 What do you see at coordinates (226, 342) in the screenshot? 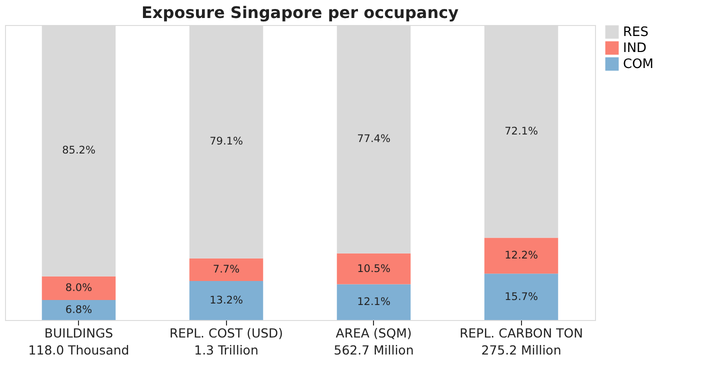
I see `x-tick-label: REPL. COST (USD) 1.3 Trillion` at bounding box center [226, 342].